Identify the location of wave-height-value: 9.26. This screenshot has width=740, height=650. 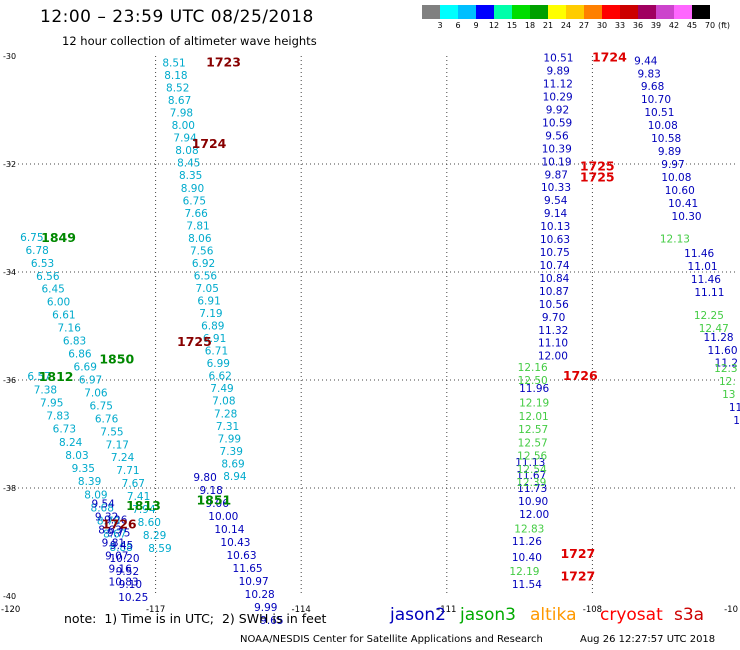
(116, 520).